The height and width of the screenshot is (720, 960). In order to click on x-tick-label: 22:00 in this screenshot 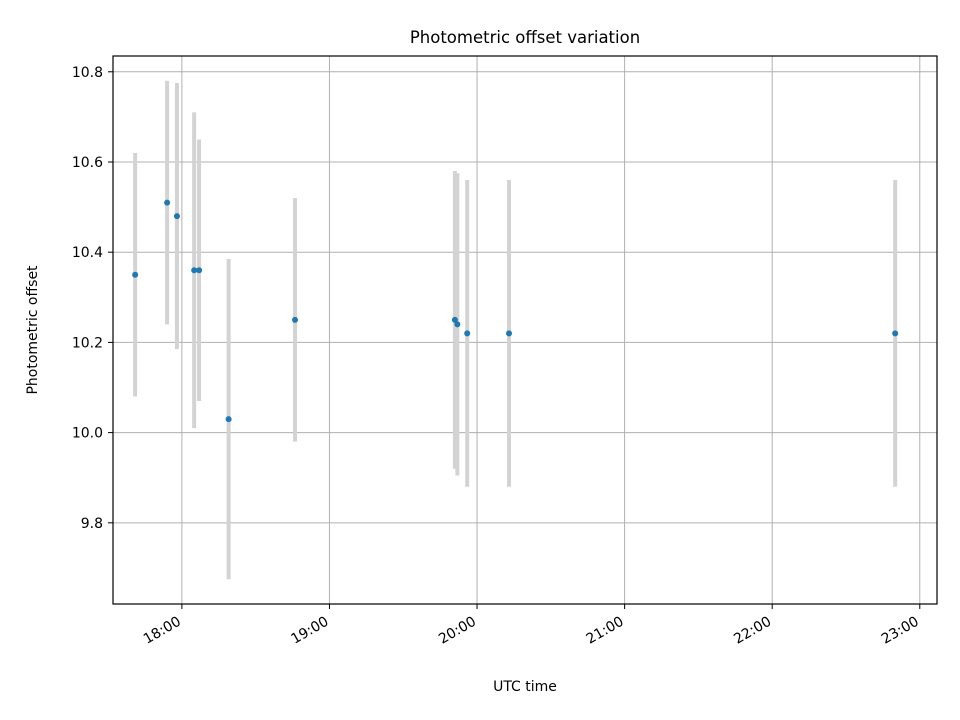, I will do `click(752, 631)`.